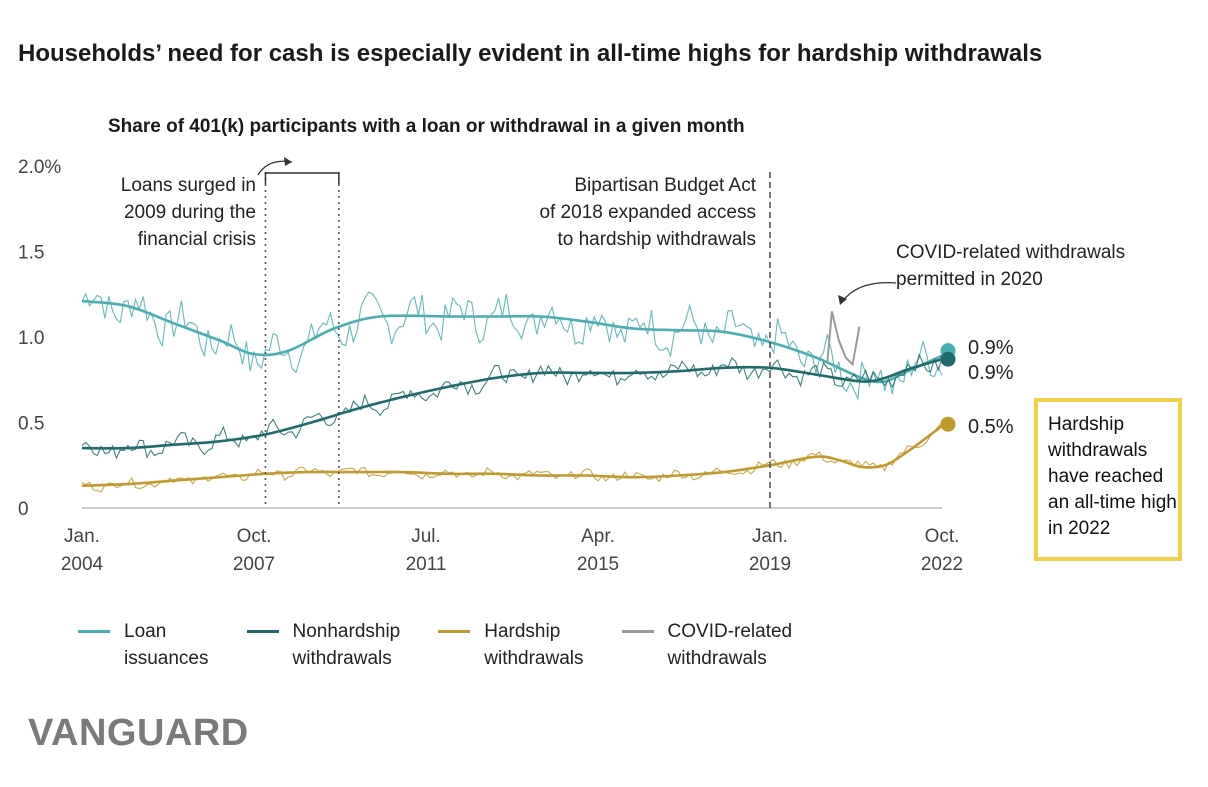  What do you see at coordinates (842, 300) in the screenshot?
I see `covid-arrowhead` at bounding box center [842, 300].